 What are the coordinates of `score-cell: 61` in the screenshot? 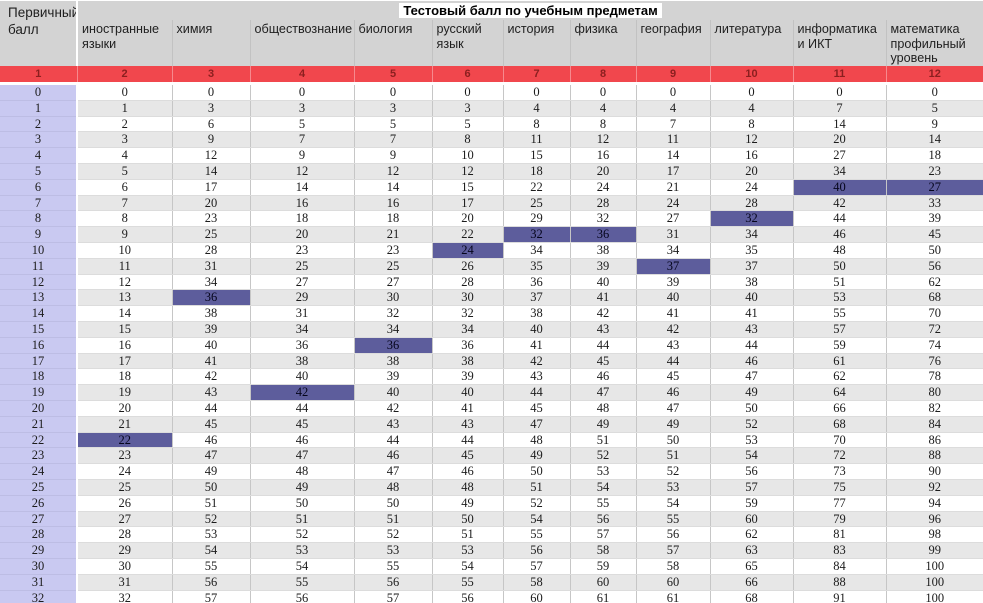 It's located at (673, 596).